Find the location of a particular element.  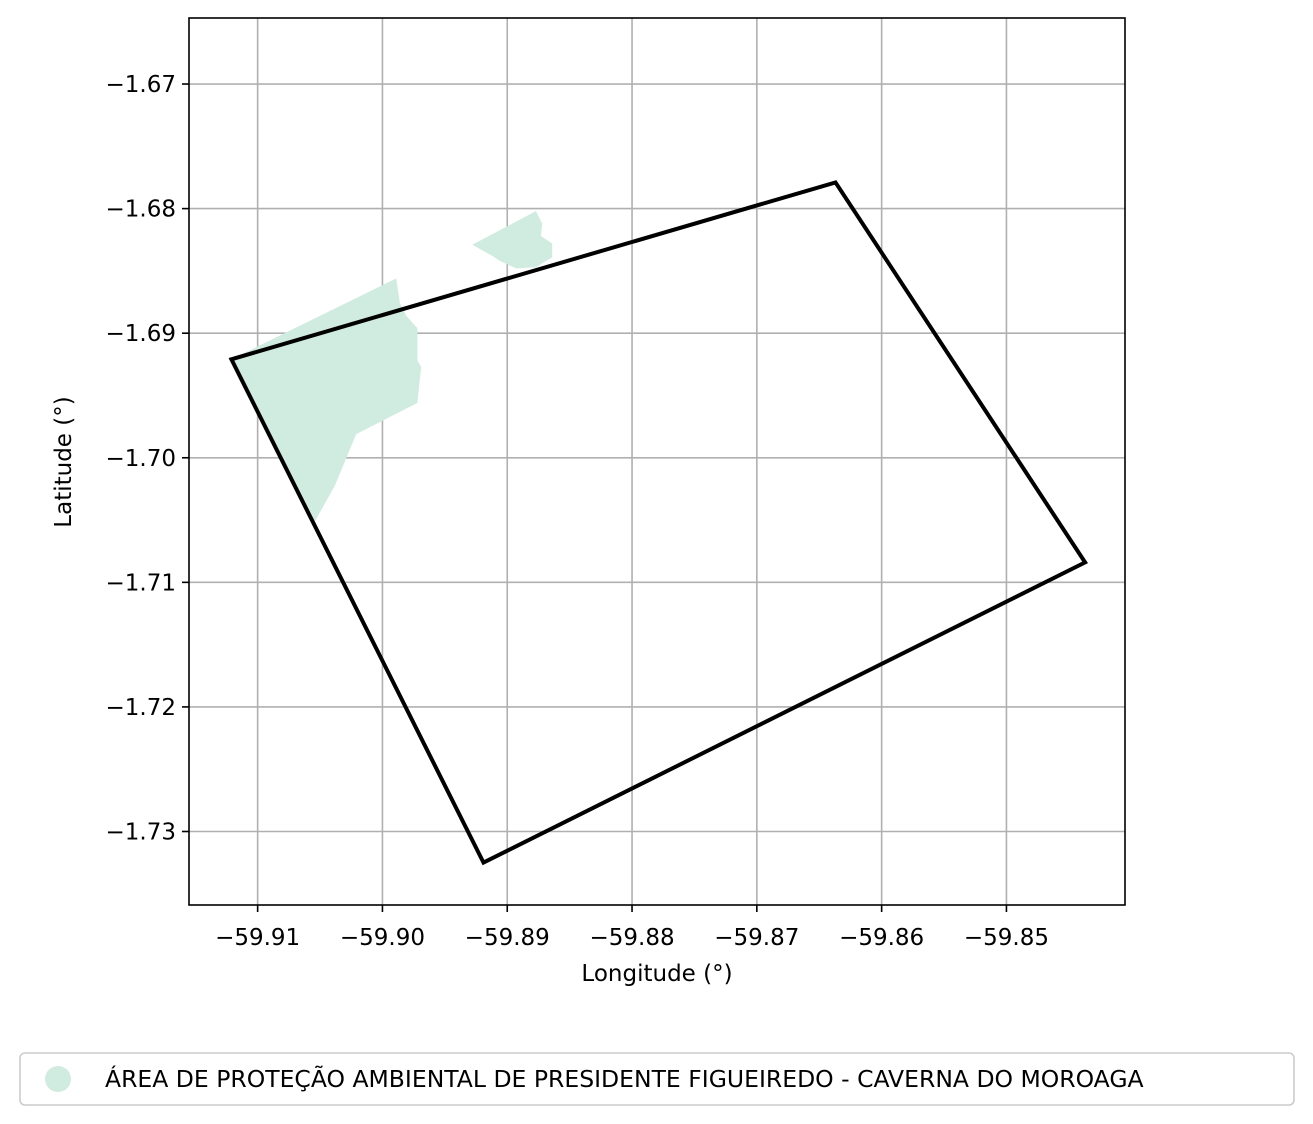

x-tick-label: −59.88 is located at coordinates (631, 938).